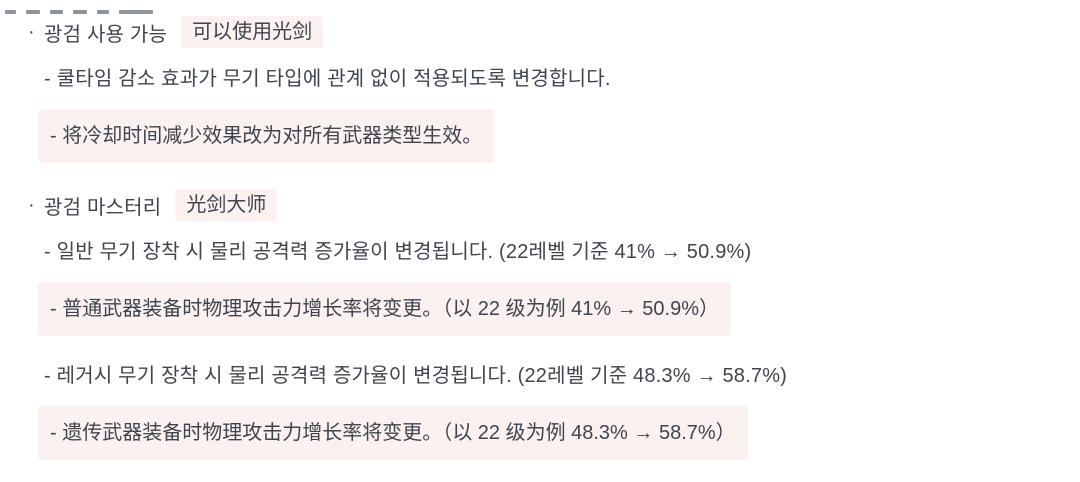 This screenshot has height=482, width=1080. What do you see at coordinates (554, 205) in the screenshot?
I see `list-item-heading: · 광검 마스터리 光剑大师` at bounding box center [554, 205].